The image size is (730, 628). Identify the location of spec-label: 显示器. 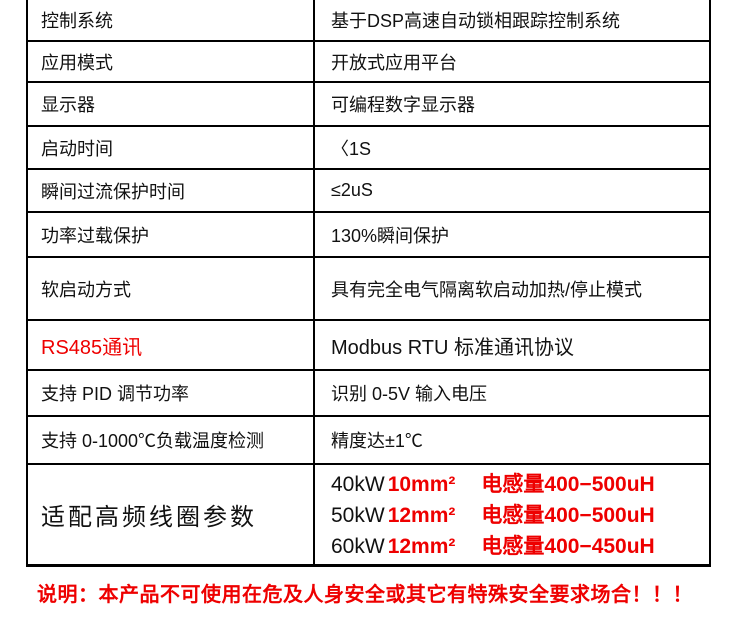
(171, 104).